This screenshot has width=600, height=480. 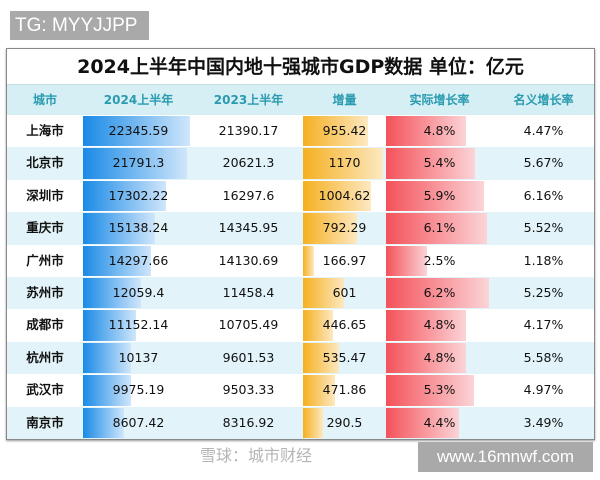 I want to click on cell-value: 17302.22, so click(x=138, y=195).